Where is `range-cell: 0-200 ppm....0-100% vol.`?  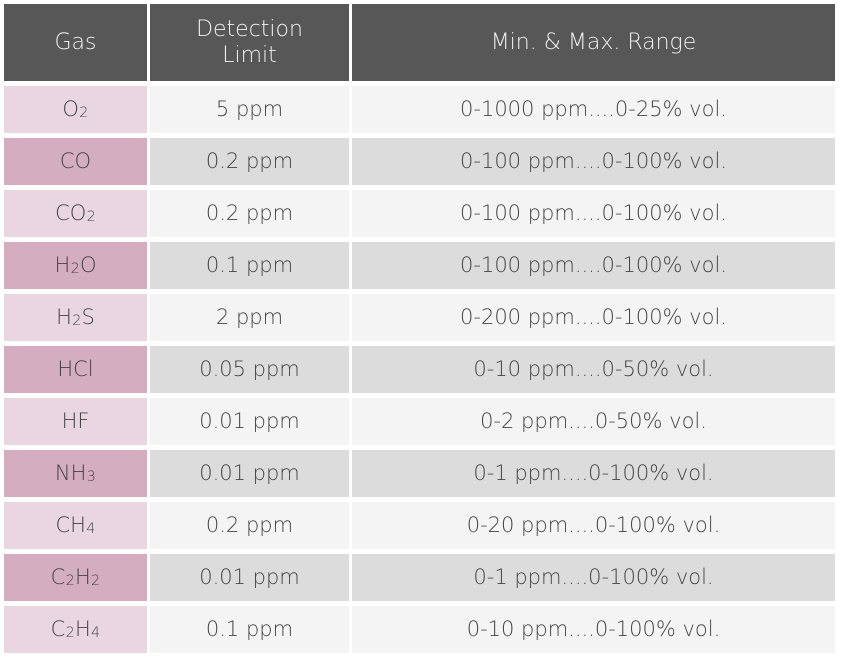 range-cell: 0-200 ppm....0-100% vol. is located at coordinates (593, 317).